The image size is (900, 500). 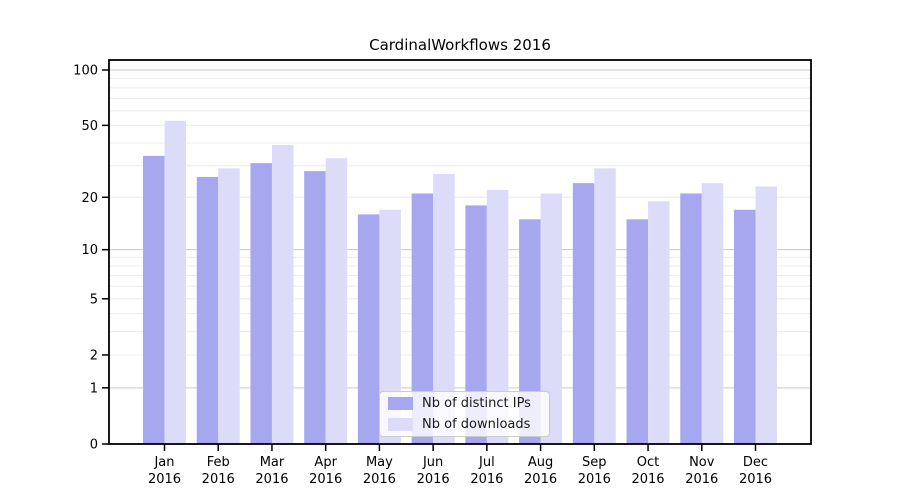 What do you see at coordinates (659, 322) in the screenshot?
I see `bar-downloads-Oct` at bounding box center [659, 322].